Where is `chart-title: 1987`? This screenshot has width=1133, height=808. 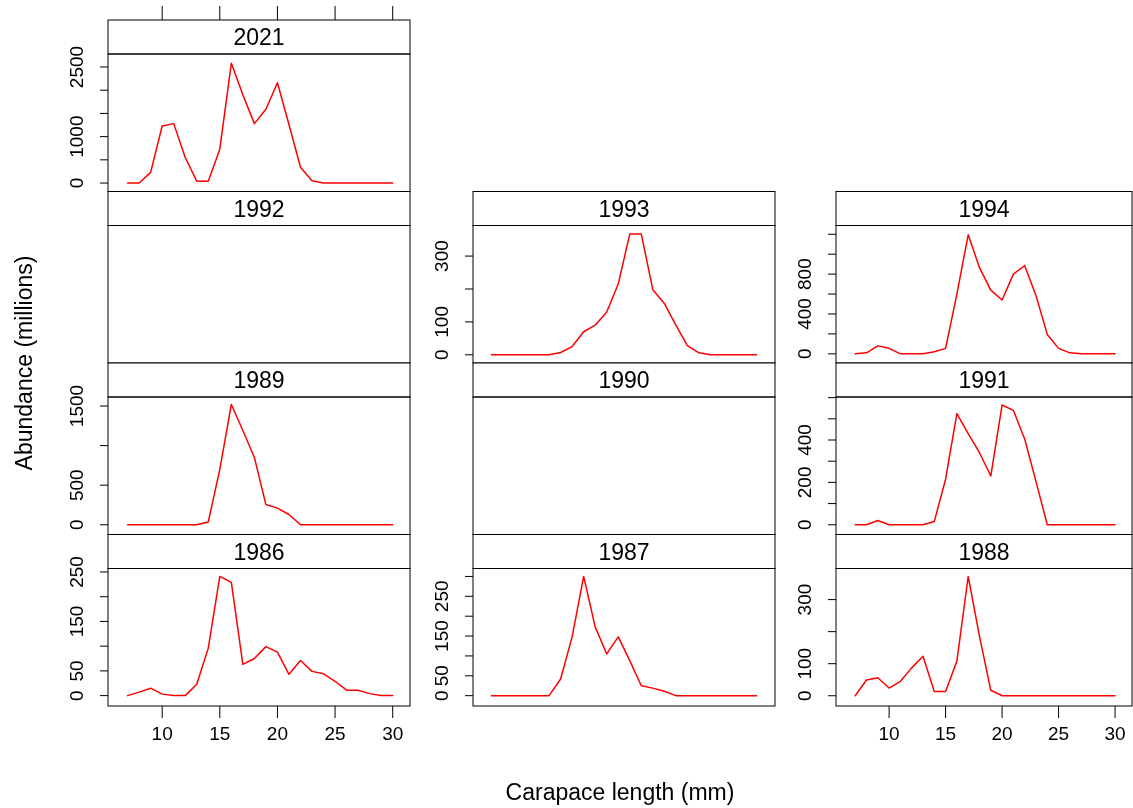 chart-title: 1987 is located at coordinates (624, 551).